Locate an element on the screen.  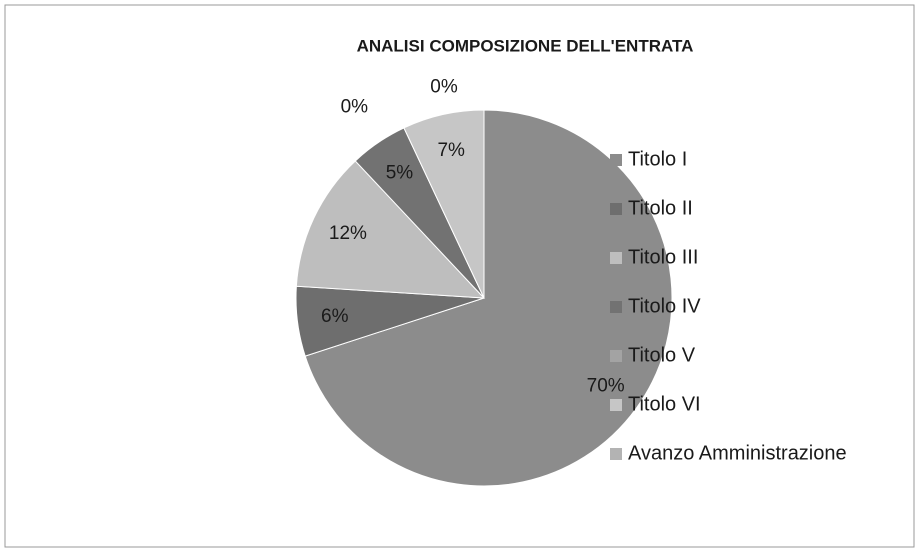
legend-label: Titolo III is located at coordinates (663, 257).